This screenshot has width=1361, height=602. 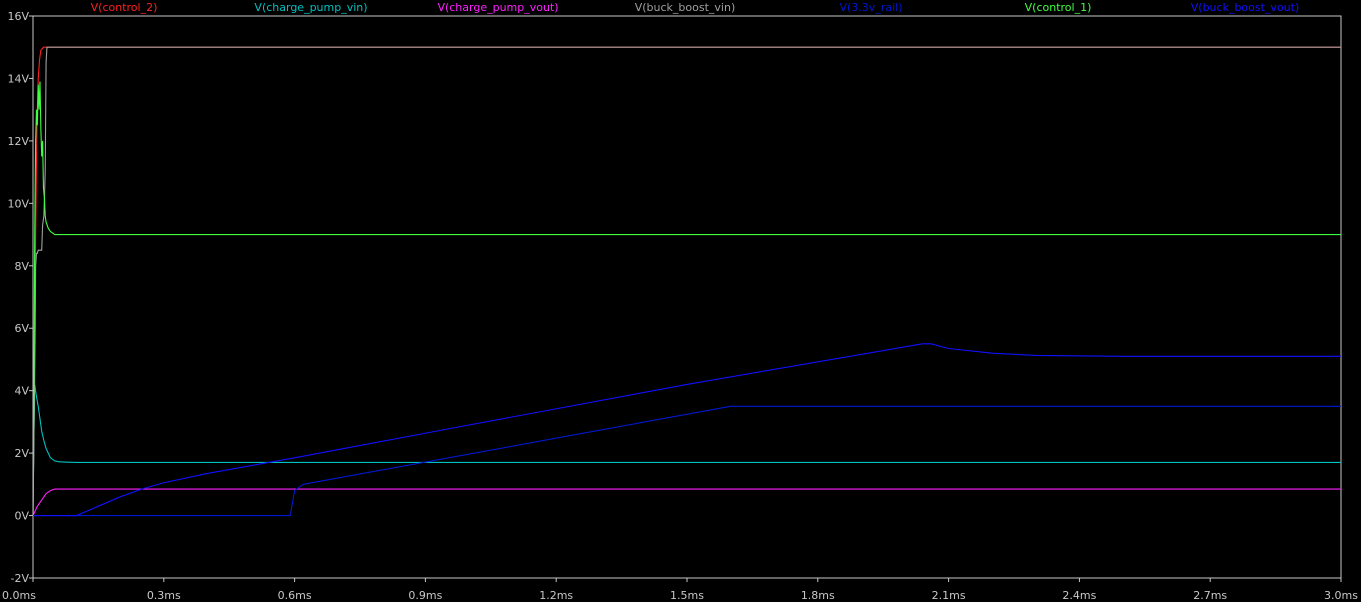 I want to click on x-tick-label: 2.1ms, so click(x=949, y=595).